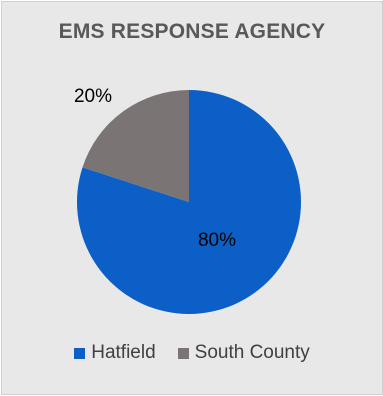 This screenshot has width=383, height=396. What do you see at coordinates (217, 240) in the screenshot?
I see `data-label-hatfield: 80%` at bounding box center [217, 240].